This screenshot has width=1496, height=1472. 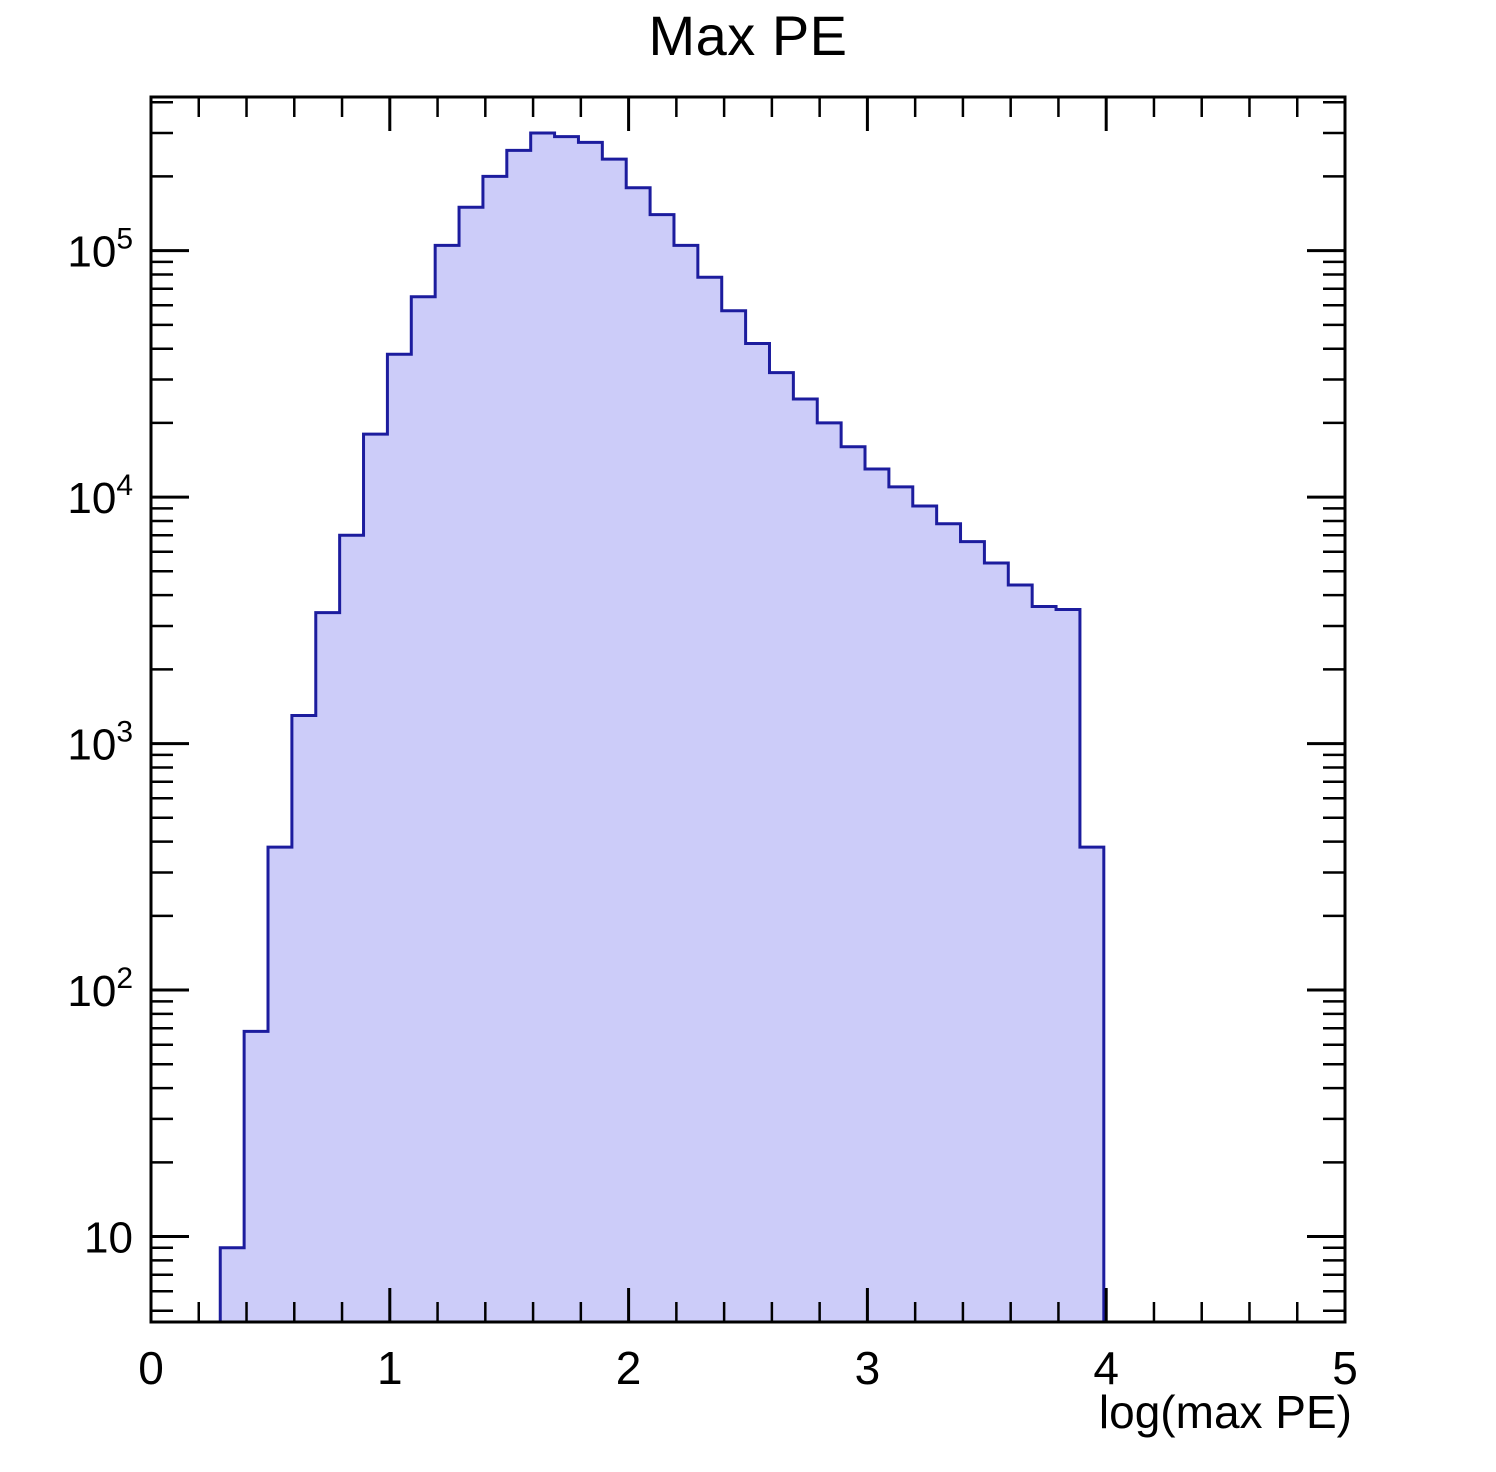 I want to click on x-axis-title: log(max PE), so click(x=1225, y=1412).